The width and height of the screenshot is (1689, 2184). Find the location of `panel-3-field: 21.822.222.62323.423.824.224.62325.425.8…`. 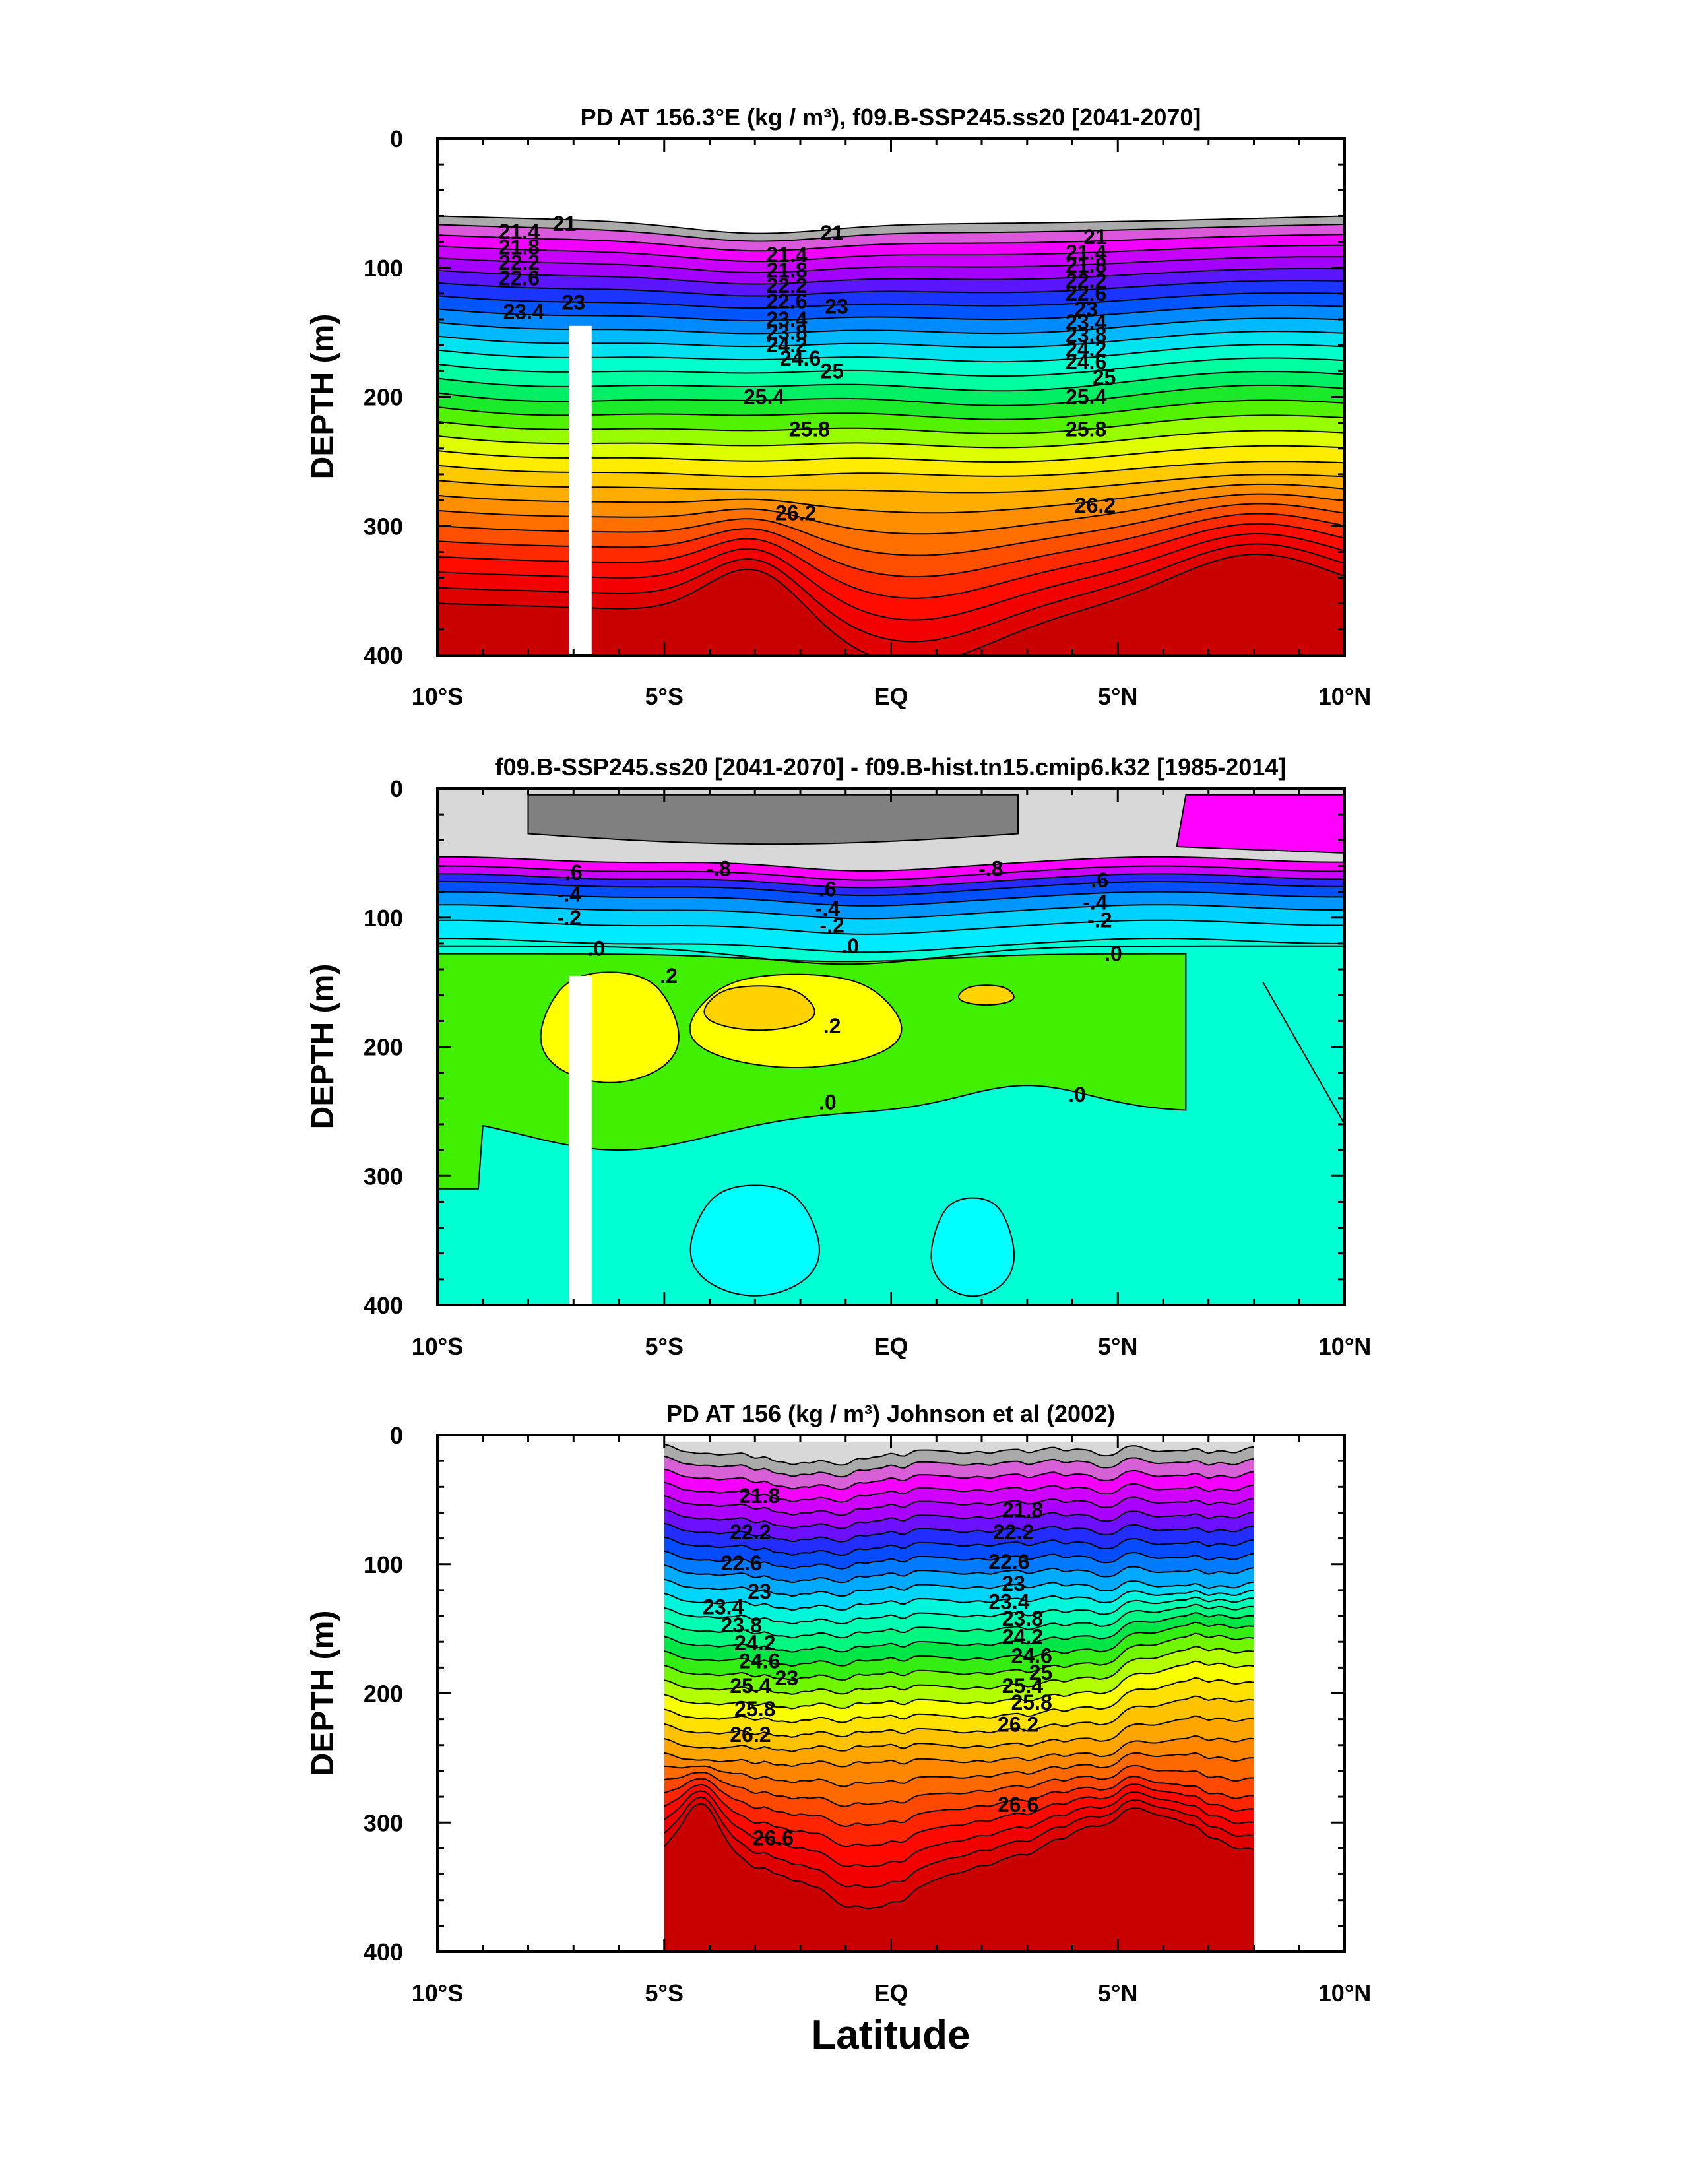

panel-3-field: 21.822.222.62323.423.824.224.62325.425.8… is located at coordinates (891, 1693).